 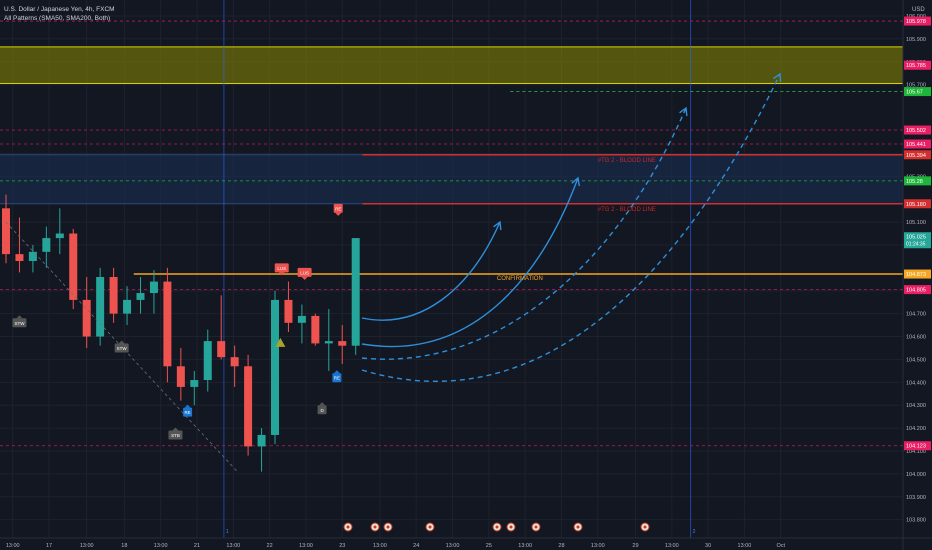 What do you see at coordinates (916, 315) in the screenshot?
I see `price-tick-9: 104.700` at bounding box center [916, 315].